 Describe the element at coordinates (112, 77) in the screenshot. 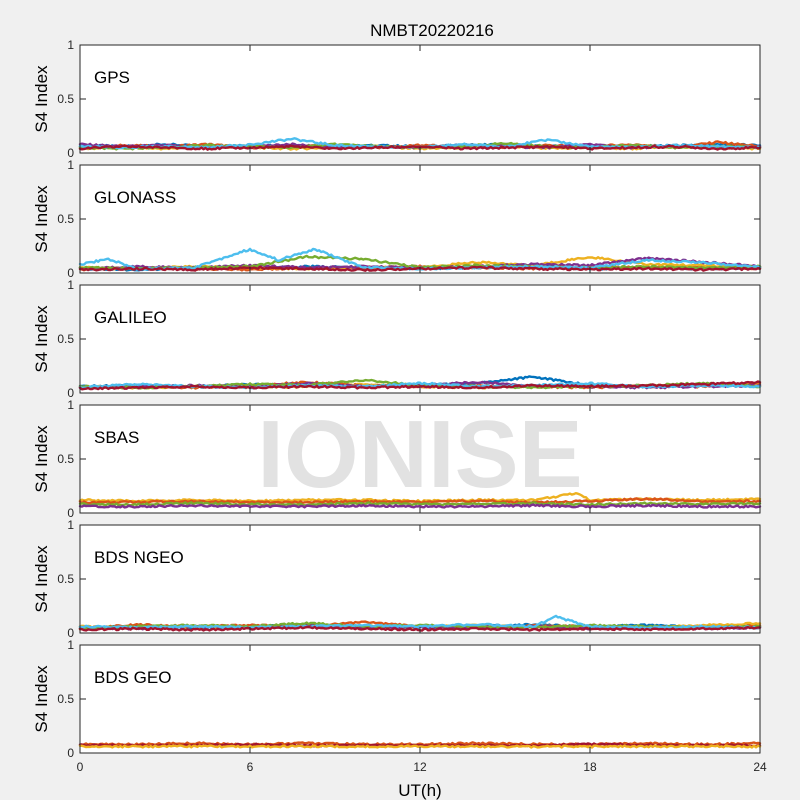

I see `panel-label: GPS` at that location.